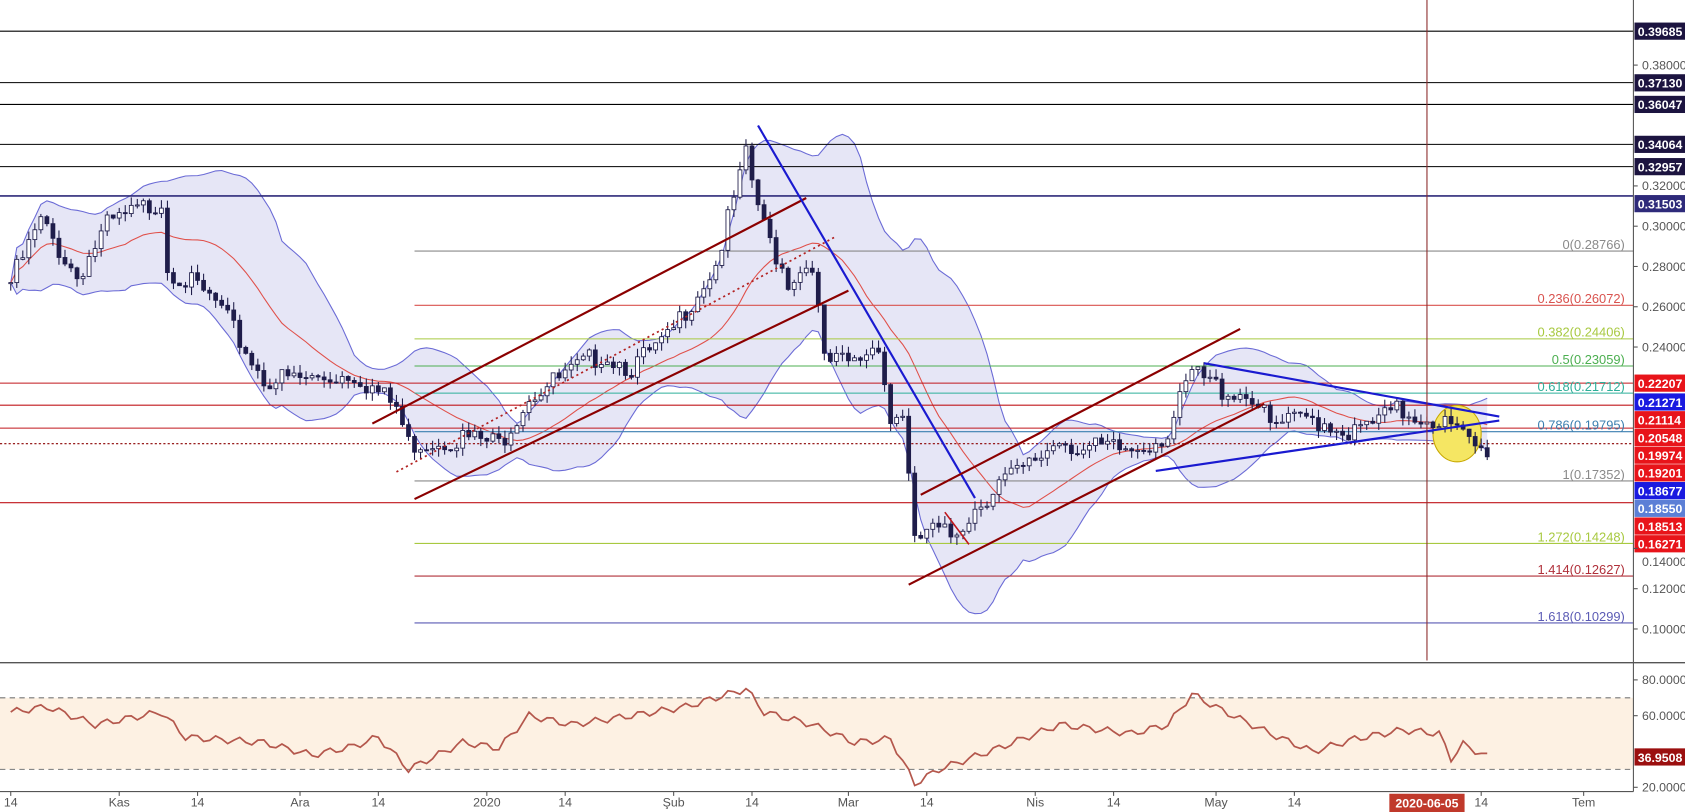  I want to click on rsi-indicator, so click(749, 737).